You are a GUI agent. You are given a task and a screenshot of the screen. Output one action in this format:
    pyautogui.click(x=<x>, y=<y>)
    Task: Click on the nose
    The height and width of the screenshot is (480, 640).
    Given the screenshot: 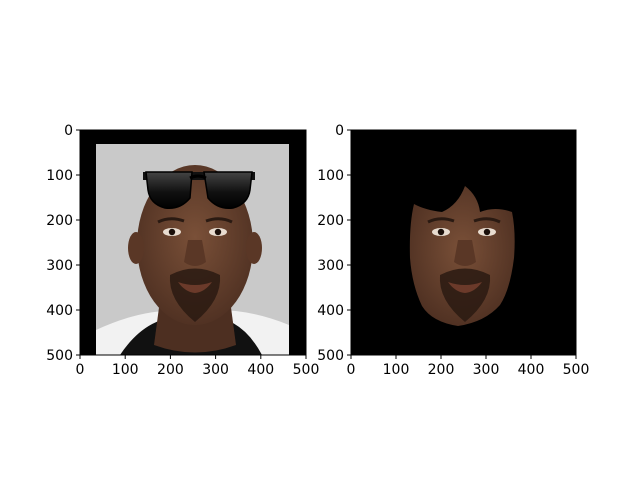 What is the action you would take?
    pyautogui.click(x=195, y=253)
    